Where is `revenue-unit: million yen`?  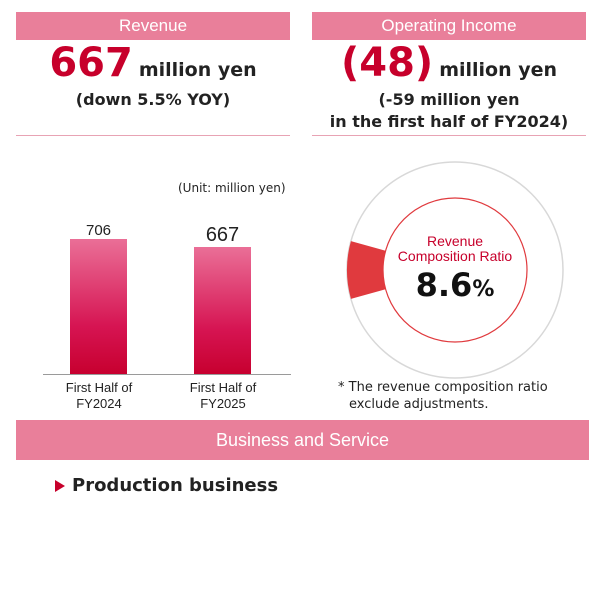
revenue-unit: million yen is located at coordinates (197, 70).